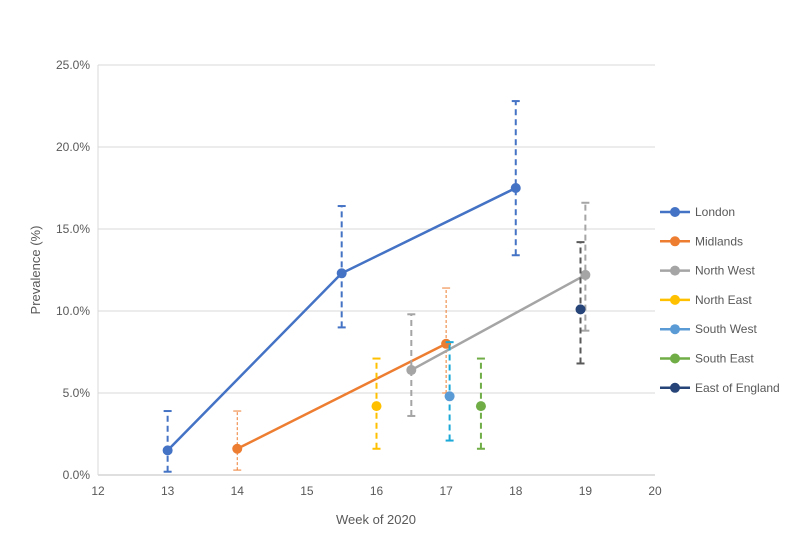 This screenshot has height=533, width=800. What do you see at coordinates (307, 491) in the screenshot?
I see `x-tick-label: 15` at bounding box center [307, 491].